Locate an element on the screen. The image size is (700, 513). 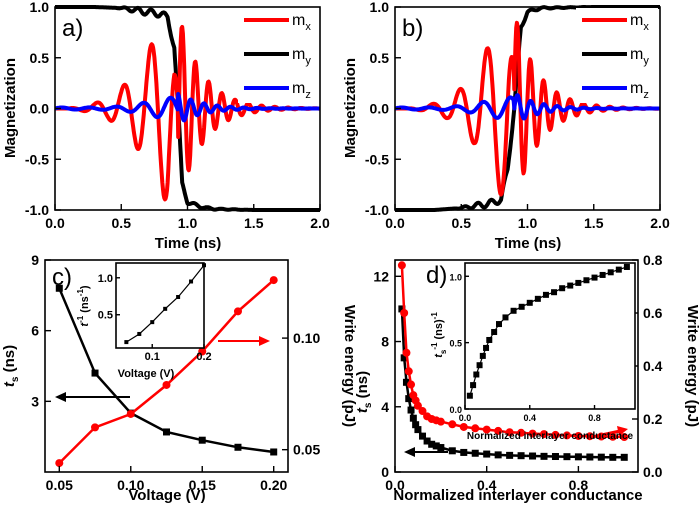
inset-x-tick-label: 0.8 is located at coordinates (594, 418).